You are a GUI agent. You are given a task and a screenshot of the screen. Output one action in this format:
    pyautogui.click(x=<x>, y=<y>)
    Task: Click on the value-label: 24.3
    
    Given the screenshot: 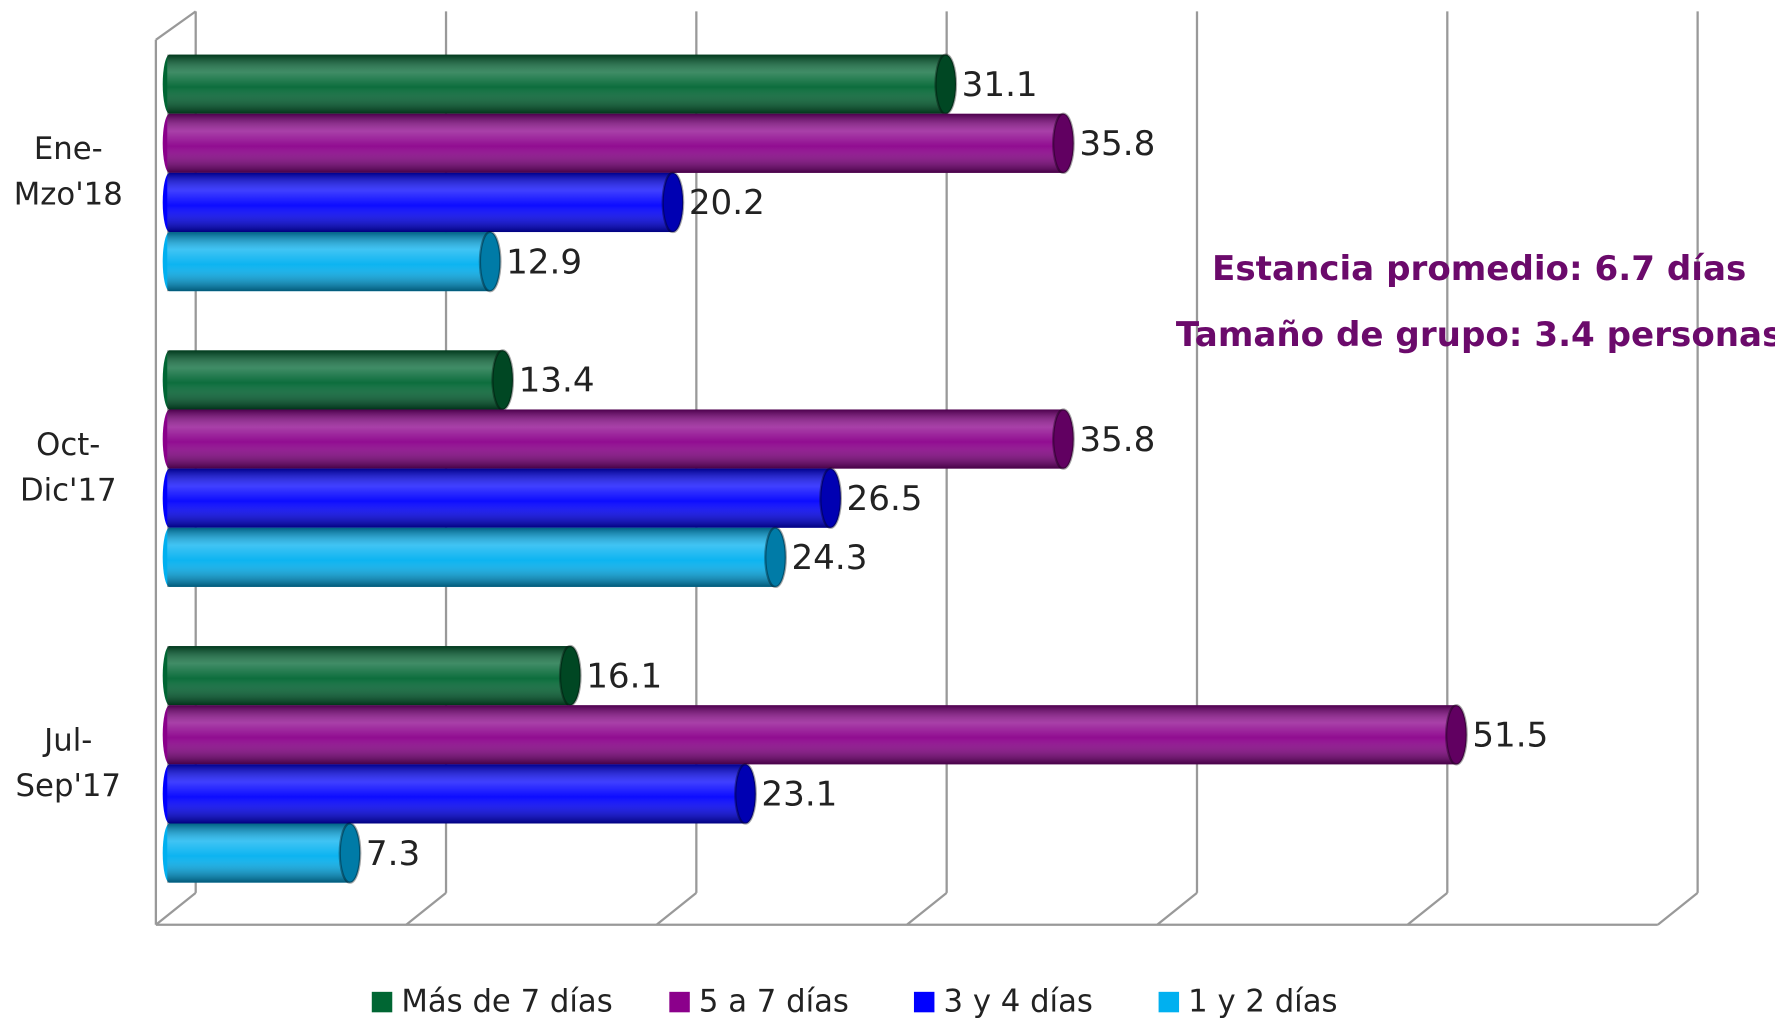 What is the action you would take?
    pyautogui.click(x=829, y=558)
    